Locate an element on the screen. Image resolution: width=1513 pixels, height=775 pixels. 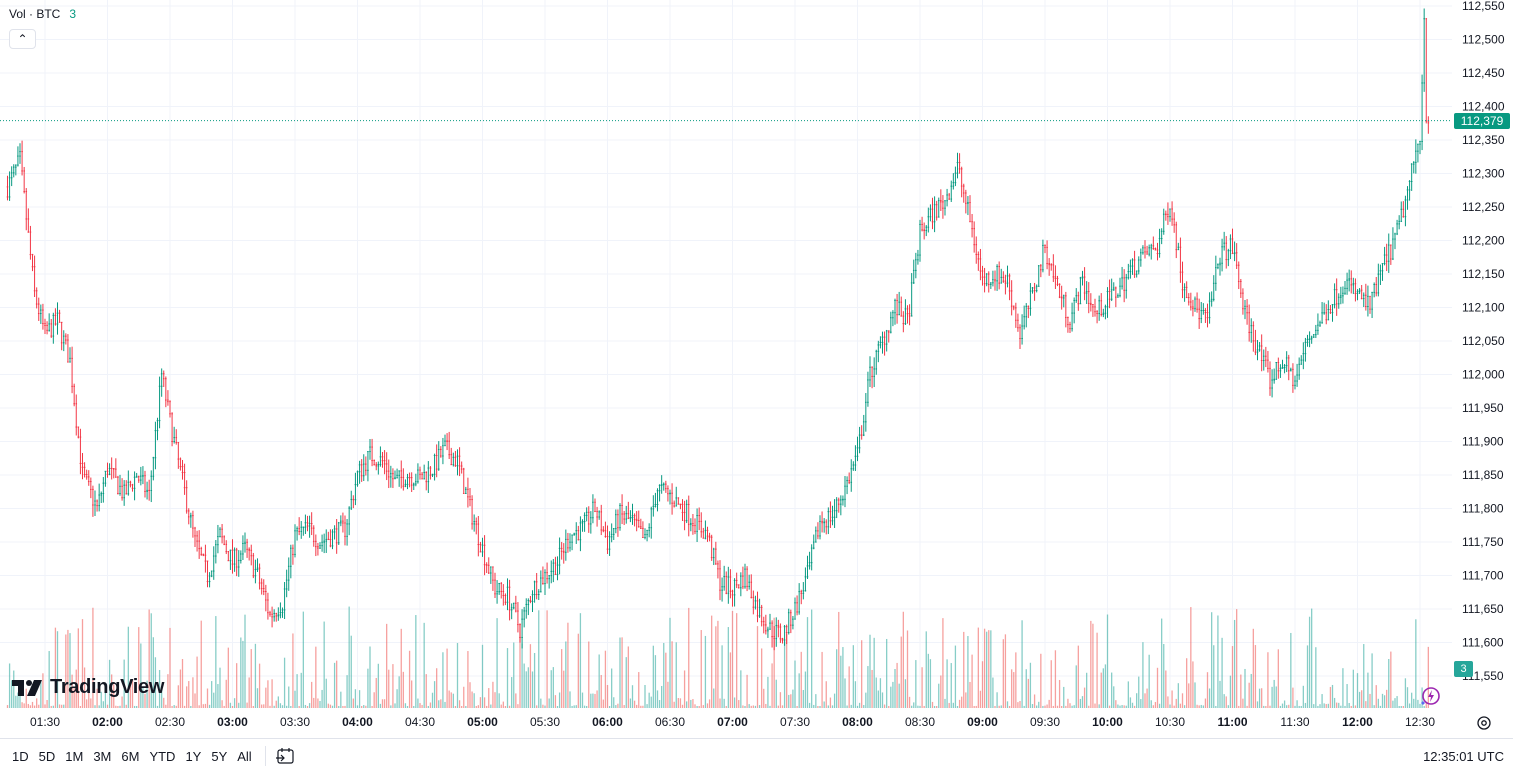
price-tick-label: 112,450 is located at coordinates (1483, 73).